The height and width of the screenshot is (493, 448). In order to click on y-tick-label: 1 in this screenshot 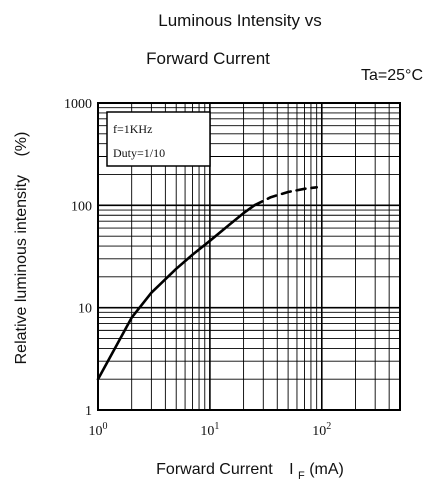, I will do `click(88, 411)`.